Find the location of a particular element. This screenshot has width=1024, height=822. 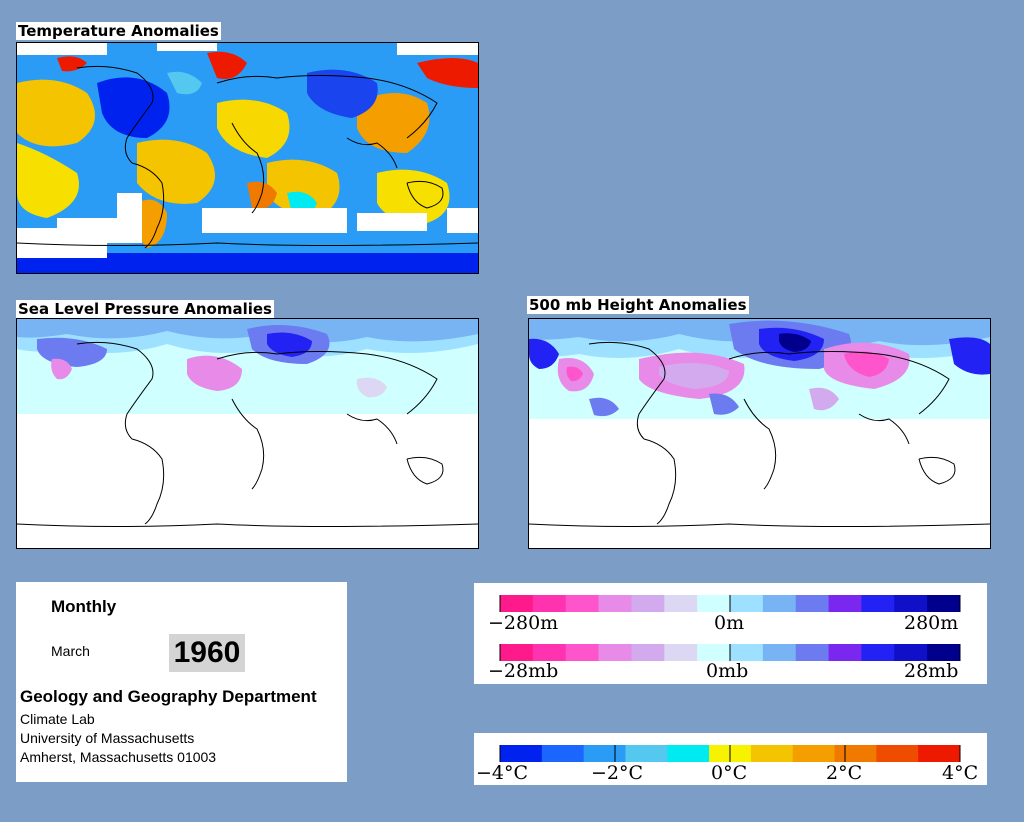

height-zero-label: 0m is located at coordinates (729, 623).